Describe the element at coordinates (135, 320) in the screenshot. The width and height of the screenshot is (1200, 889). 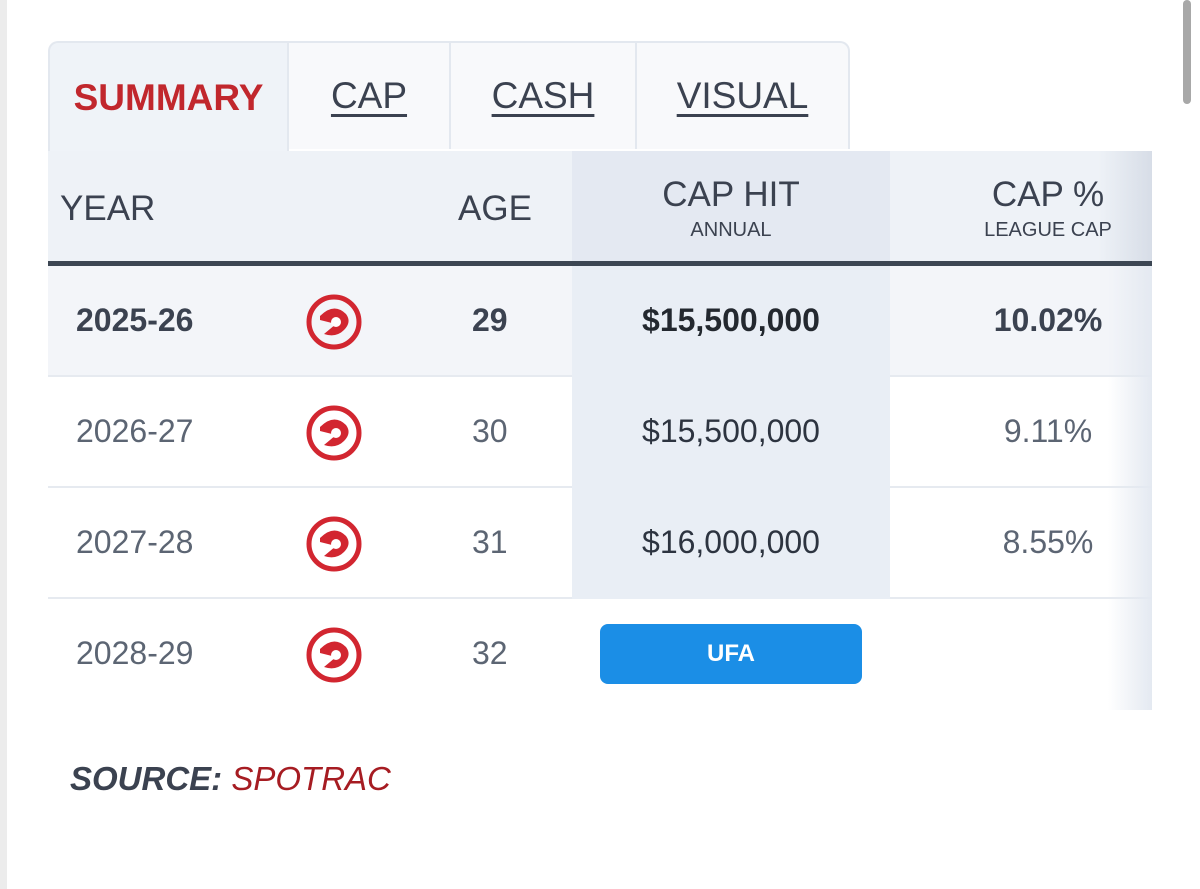
I see `year-cell: 2025-26` at that location.